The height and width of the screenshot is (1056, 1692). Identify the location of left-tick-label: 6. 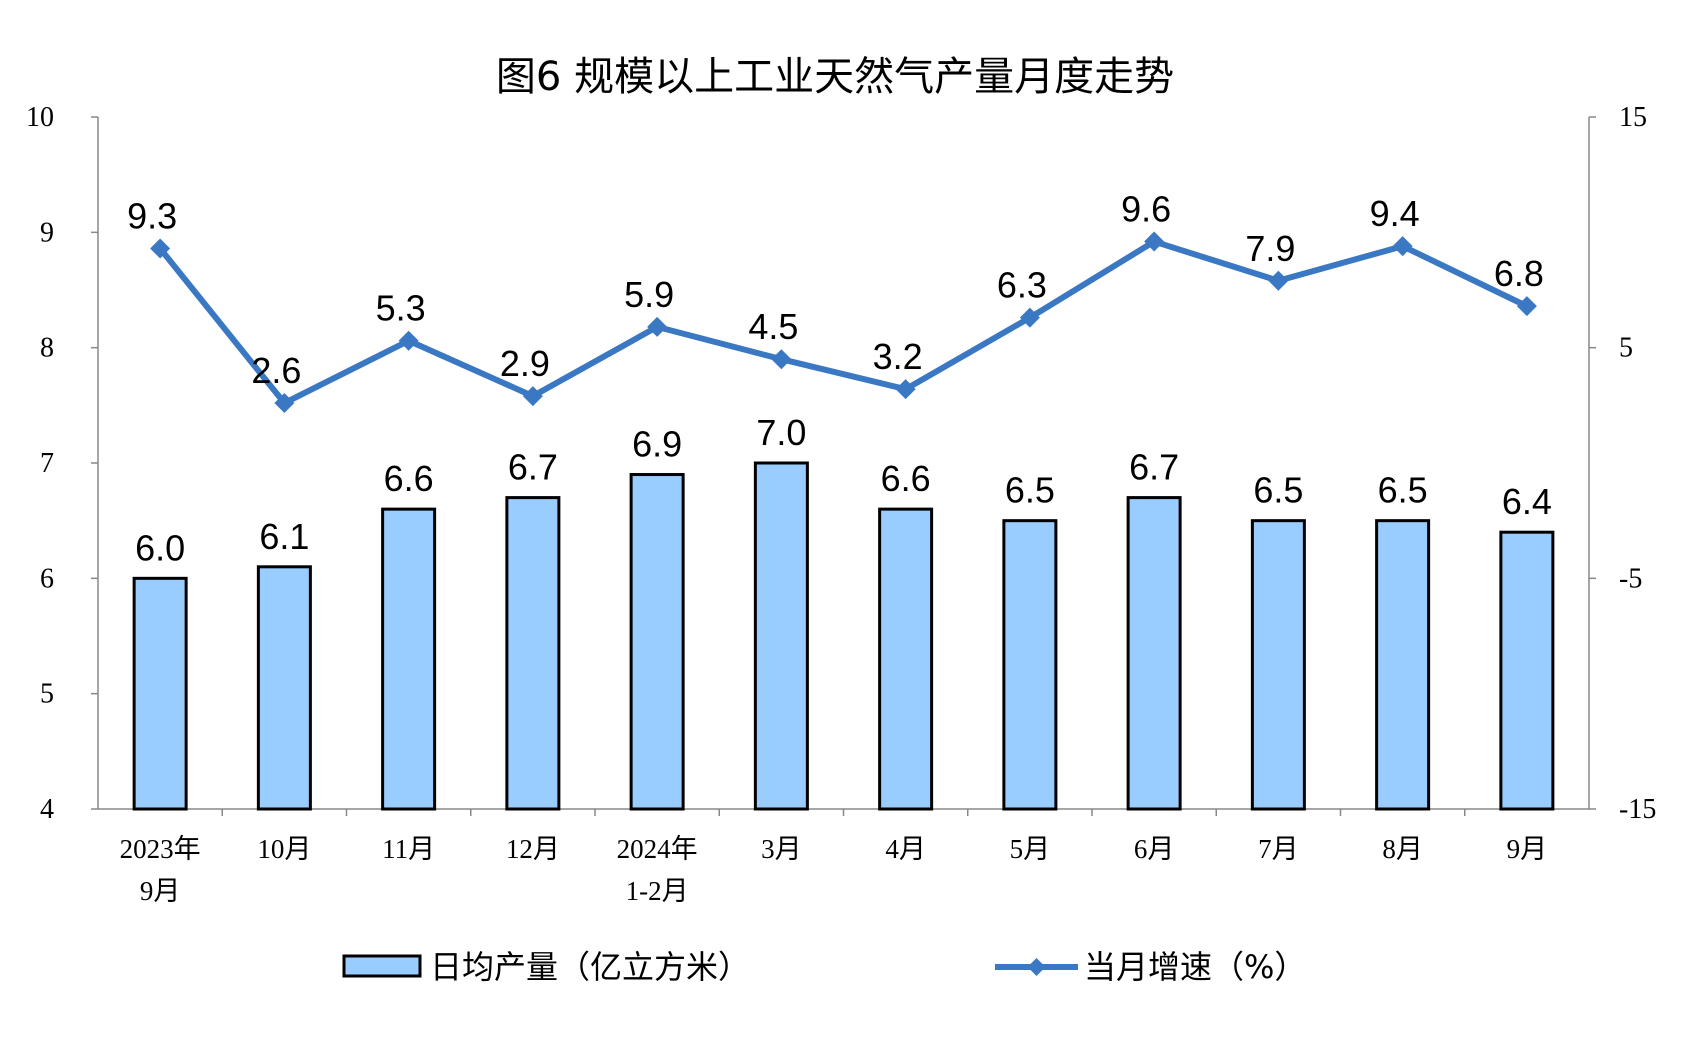
(47, 578).